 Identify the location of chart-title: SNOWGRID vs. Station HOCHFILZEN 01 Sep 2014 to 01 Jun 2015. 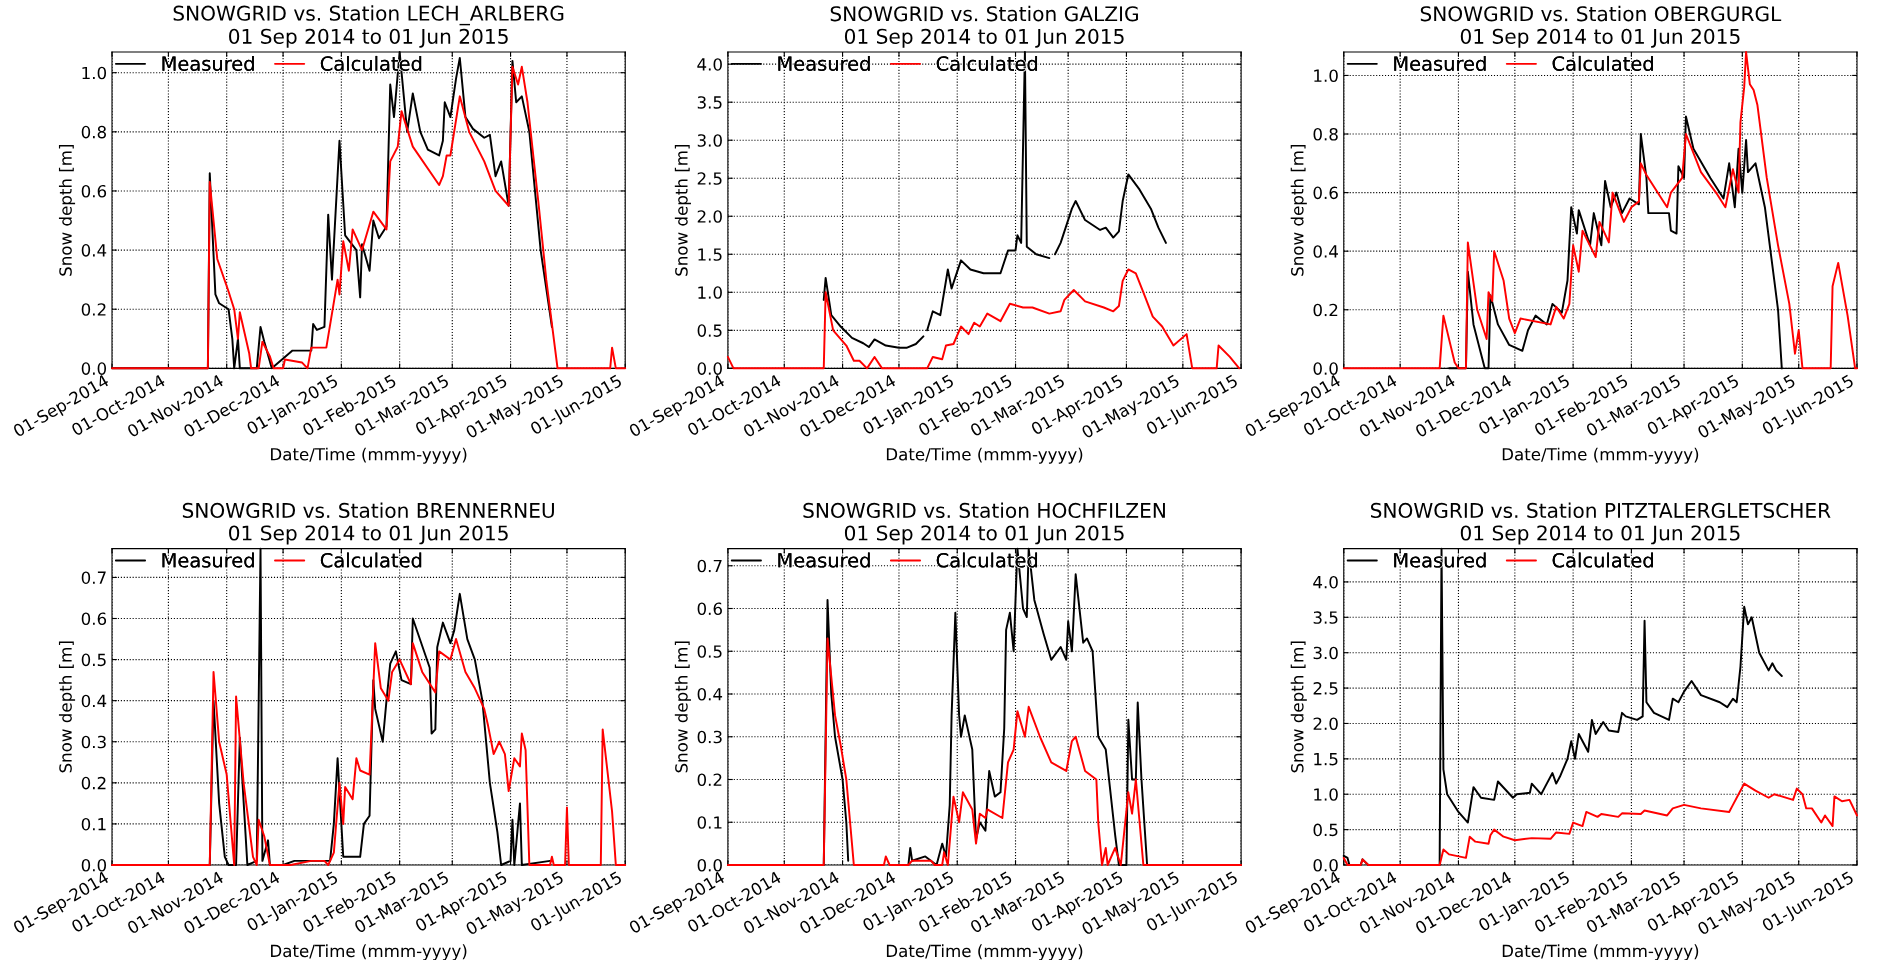
(984, 523).